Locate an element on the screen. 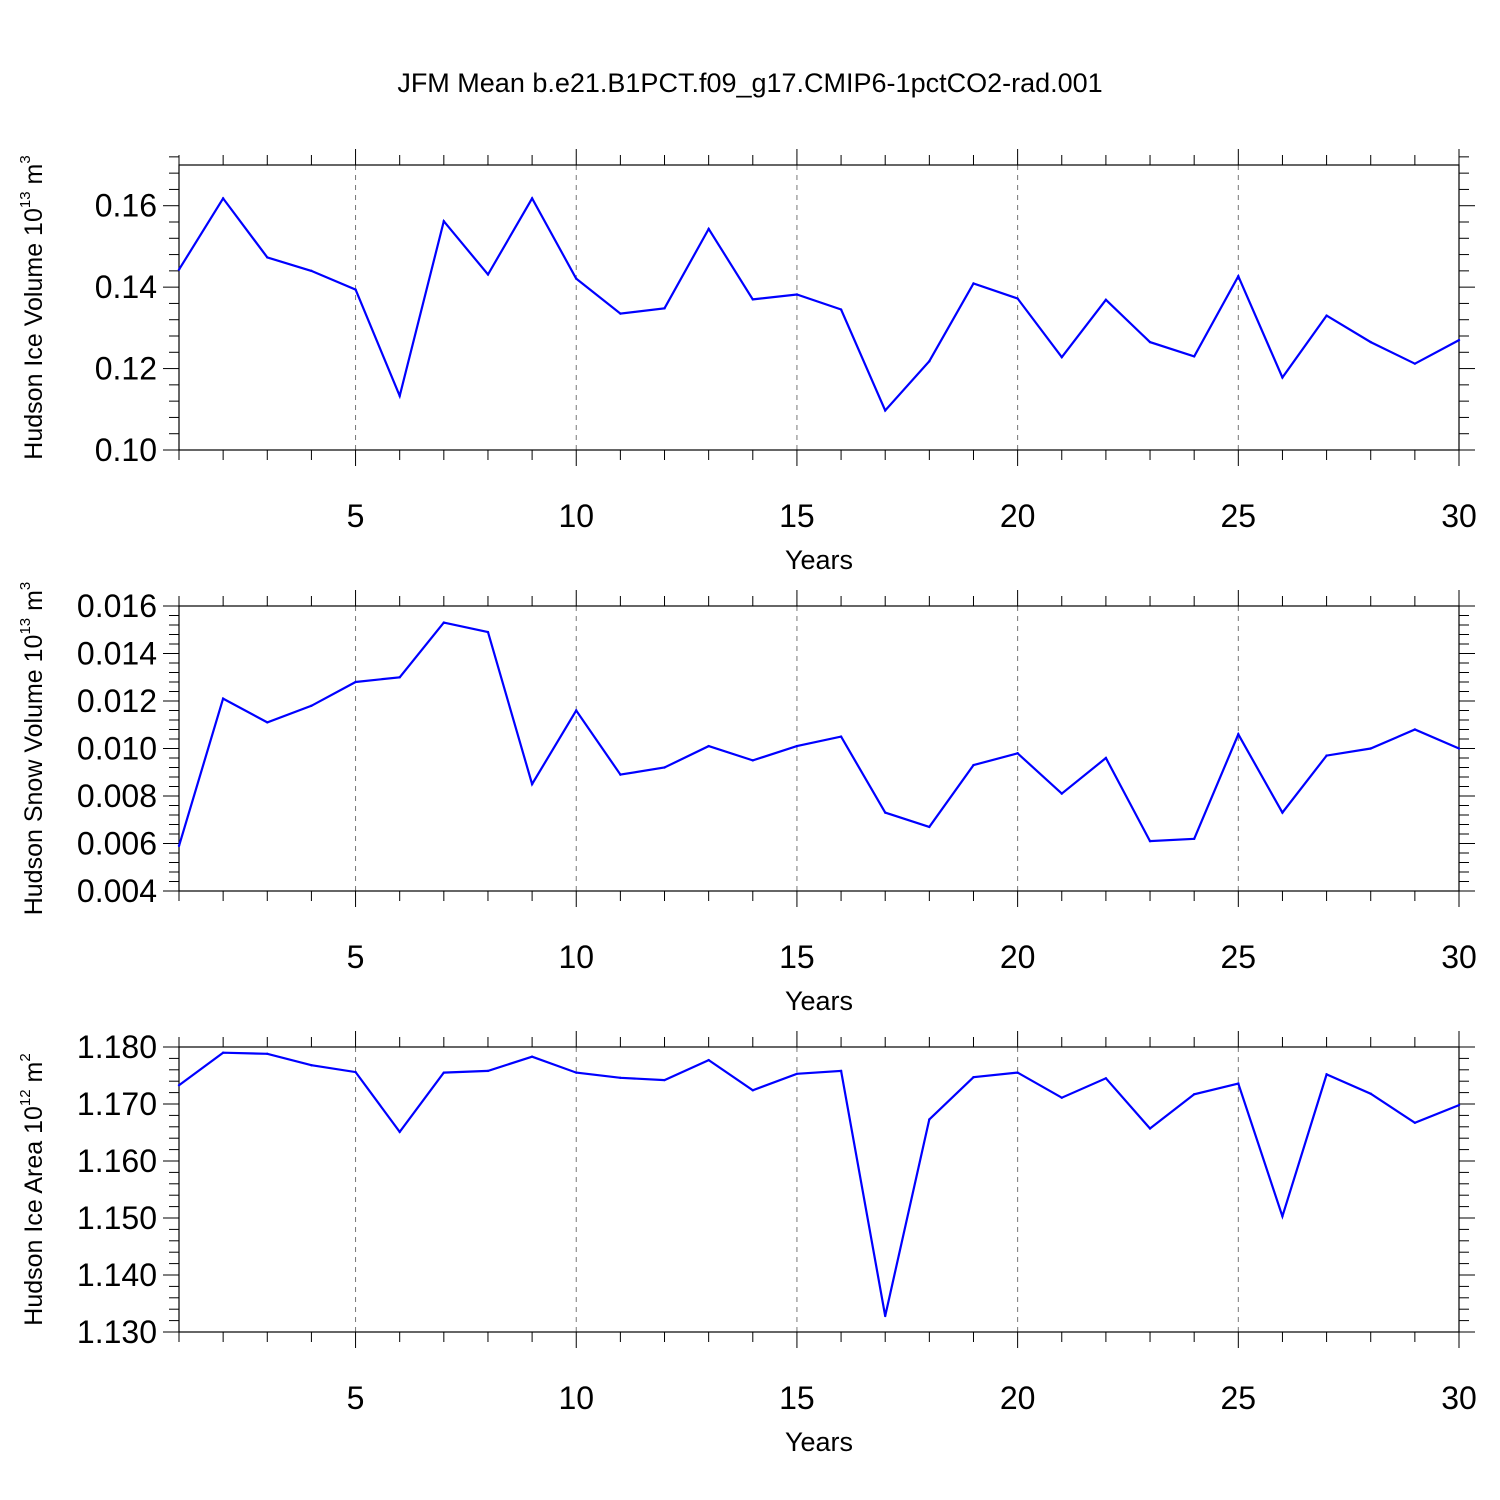 The height and width of the screenshot is (1500, 1500). y-axis-label: Hudson Ice Volume 1013 m3 is located at coordinates (32, 307).